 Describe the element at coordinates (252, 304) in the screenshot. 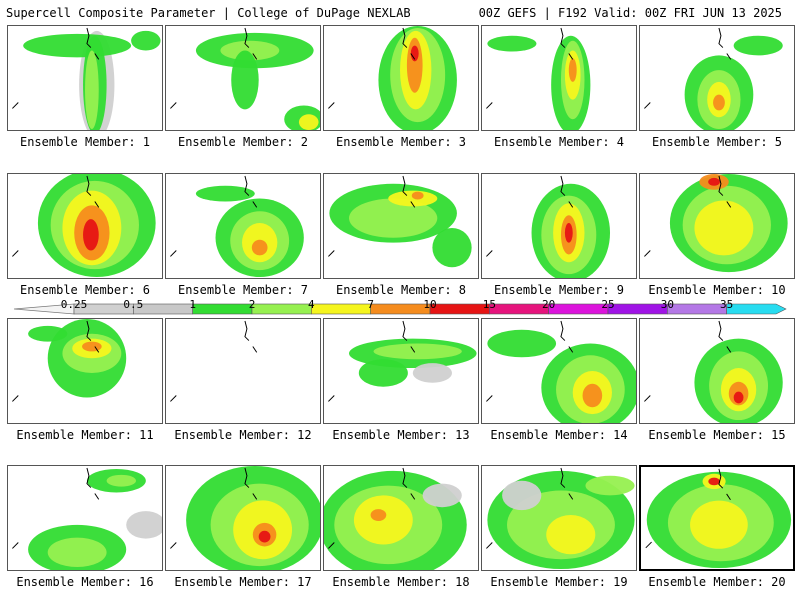

I see `colorbar-tick-label: 2` at that location.